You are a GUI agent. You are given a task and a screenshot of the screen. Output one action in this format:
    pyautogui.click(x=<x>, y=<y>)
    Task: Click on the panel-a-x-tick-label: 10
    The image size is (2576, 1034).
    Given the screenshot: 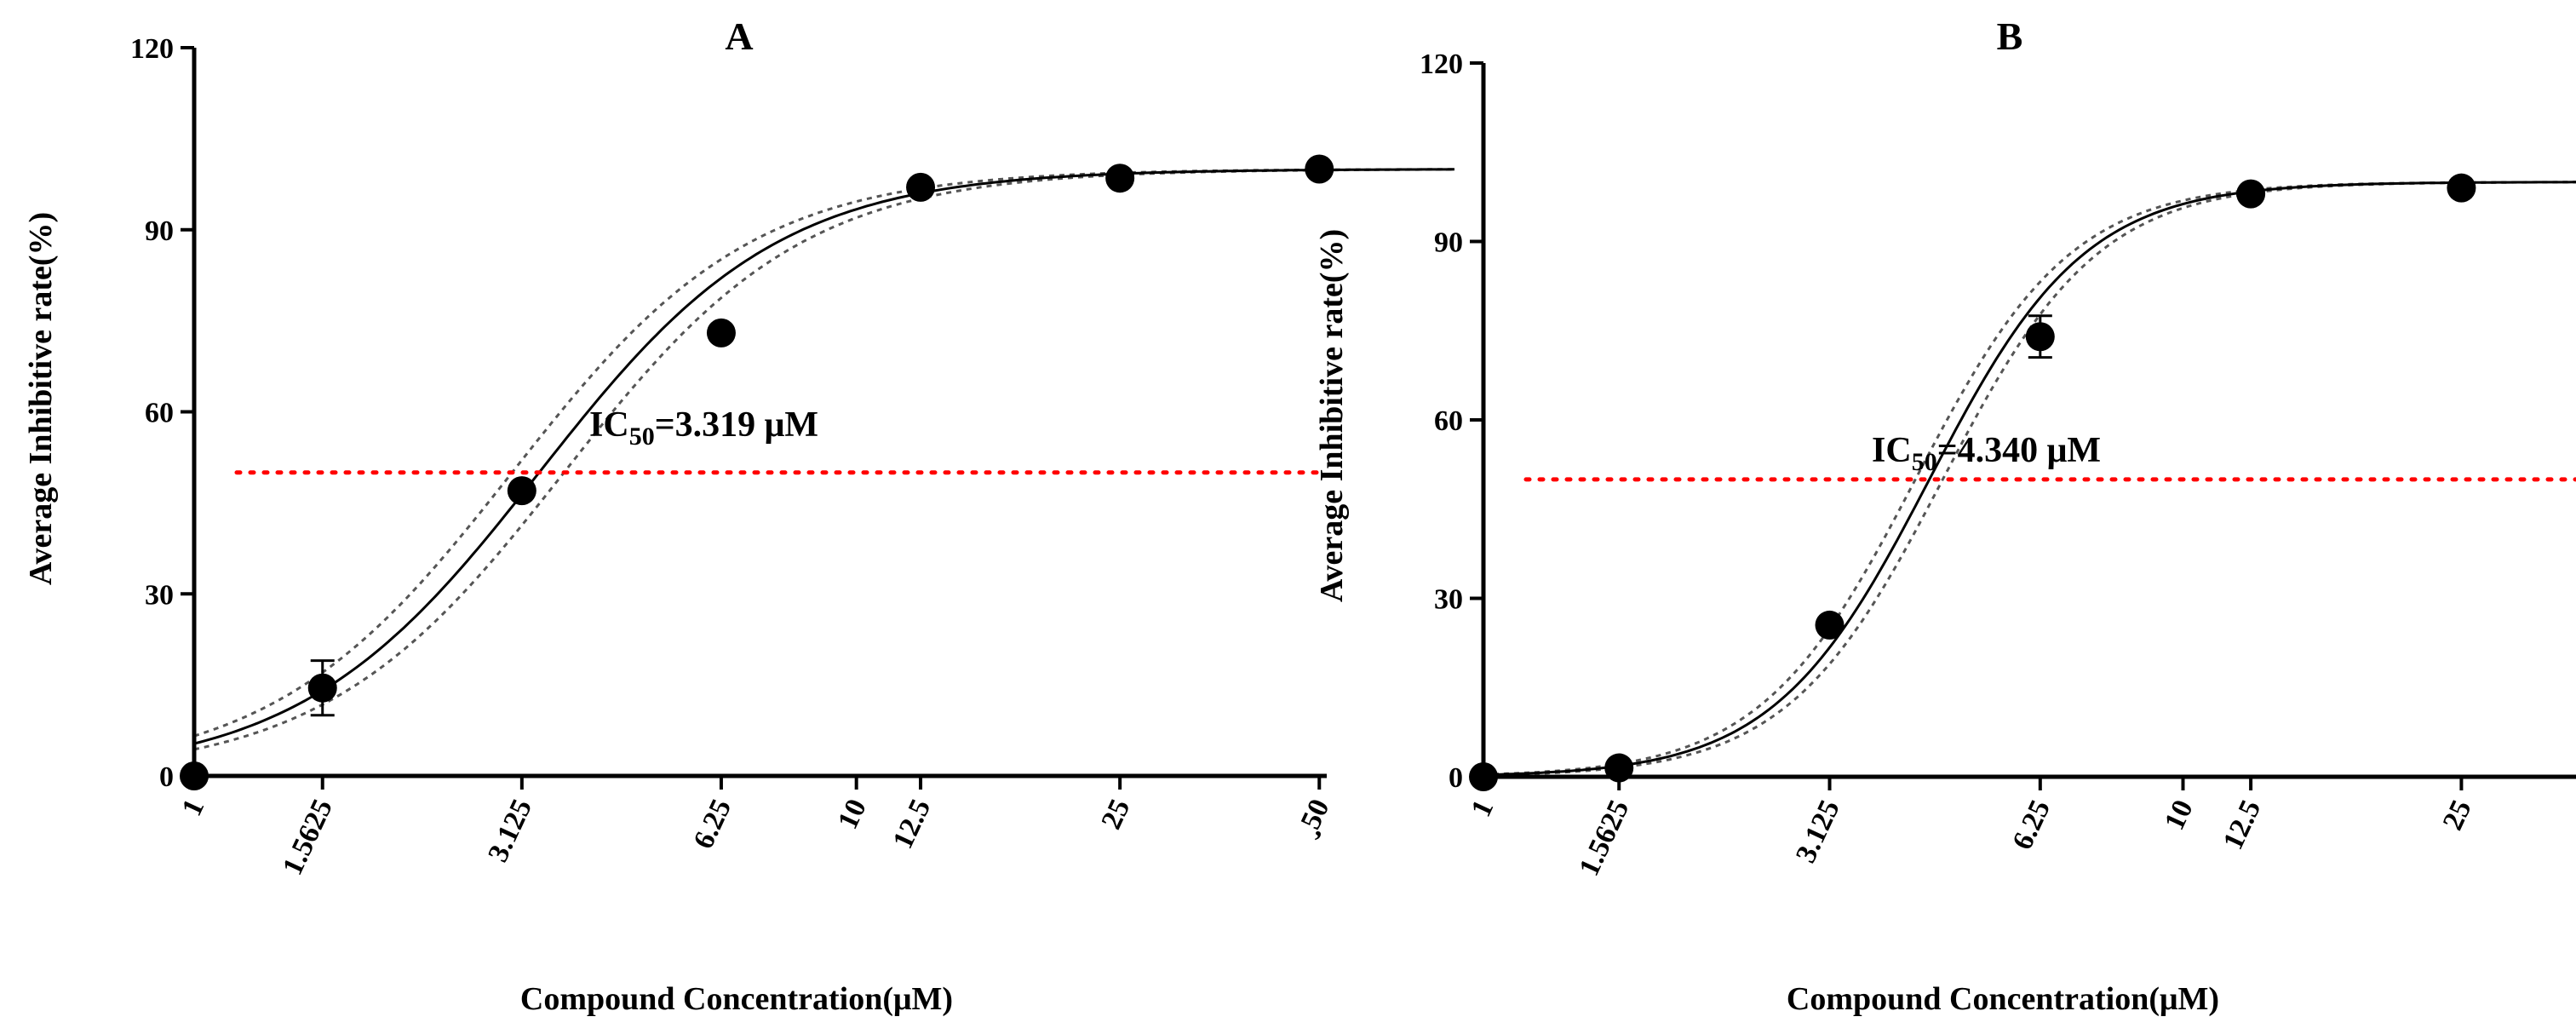 What is the action you would take?
    pyautogui.click(x=852, y=814)
    